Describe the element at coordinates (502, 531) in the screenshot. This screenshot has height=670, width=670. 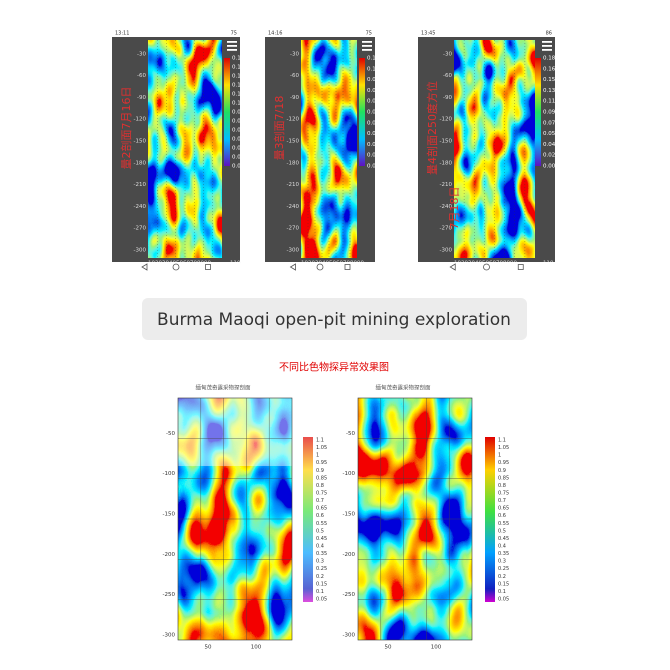
I see `colorbar-label: 0.5` at that location.